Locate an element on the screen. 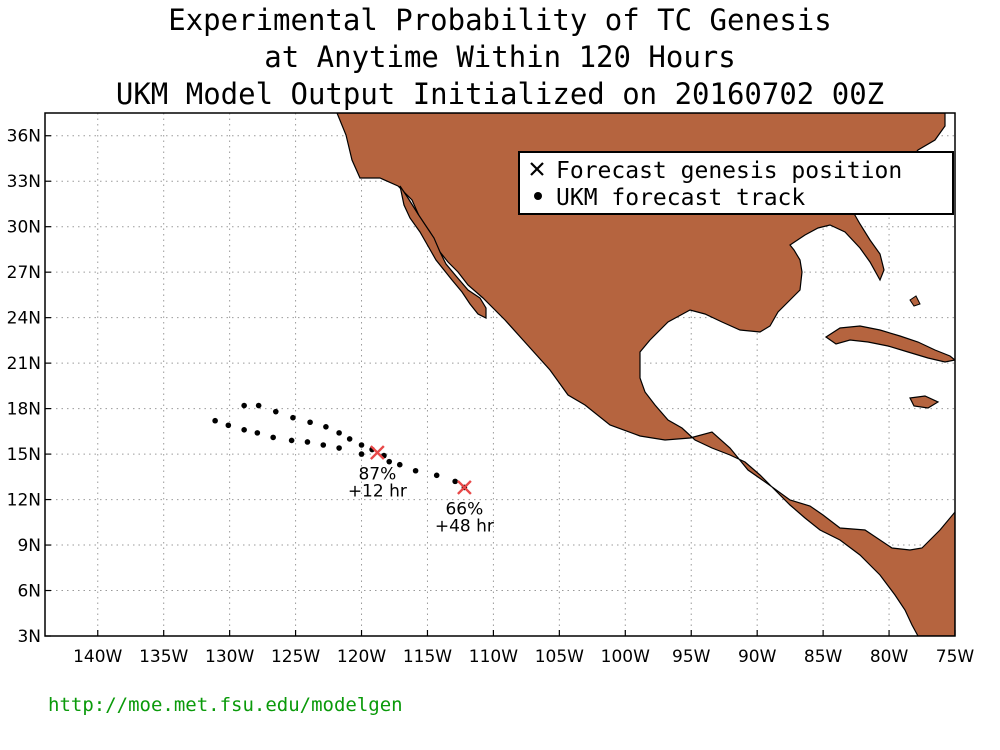 This screenshot has width=1000, height=750. jamaica is located at coordinates (924, 402).